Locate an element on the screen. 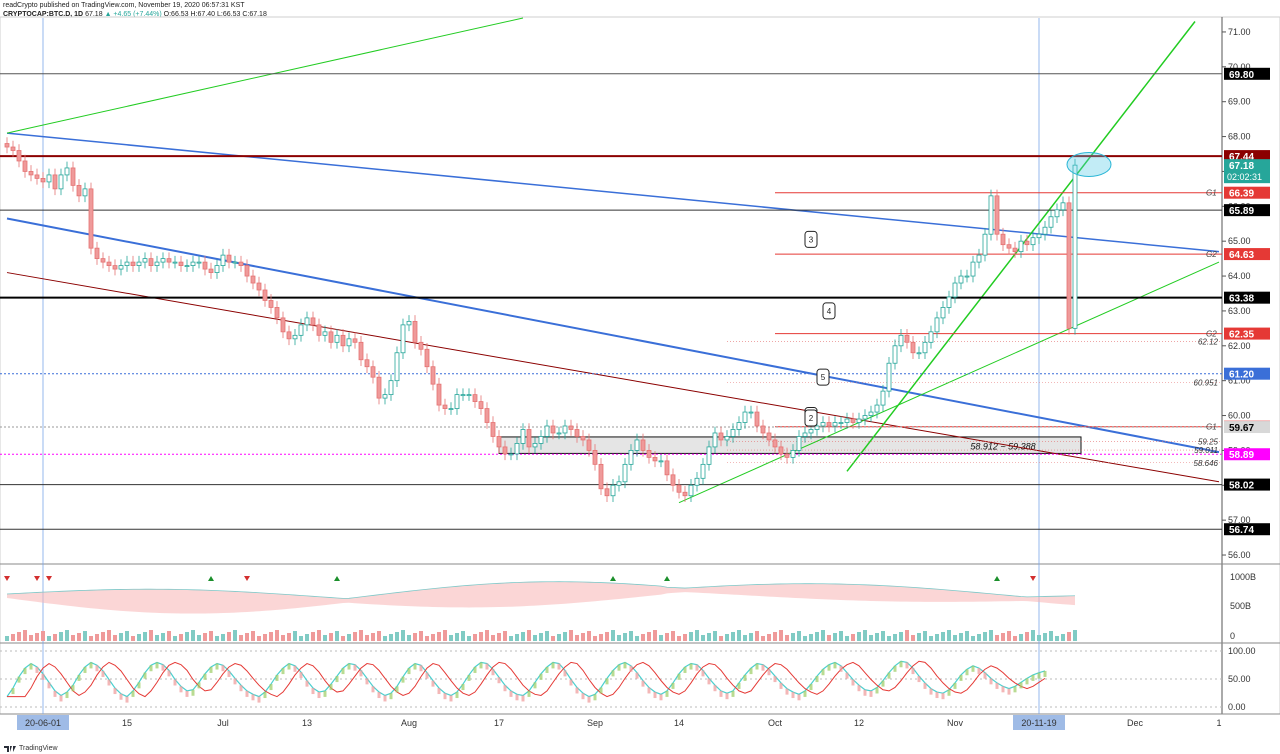 This screenshot has height=754, width=1280. oscillator-signal-line is located at coordinates (526, 679).